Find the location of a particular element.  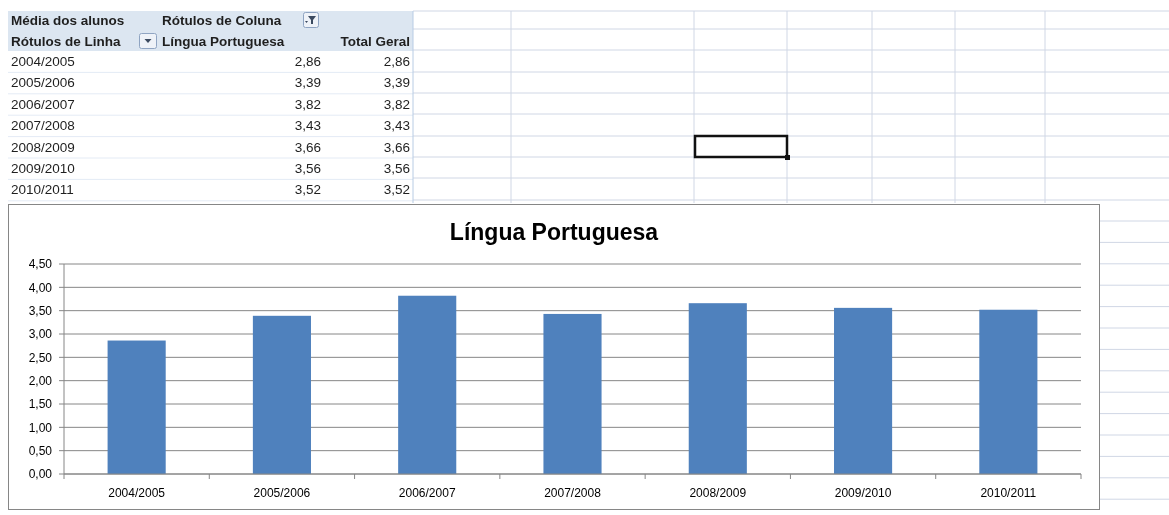

x-tick-label: 2004/2005 is located at coordinates (137, 493).